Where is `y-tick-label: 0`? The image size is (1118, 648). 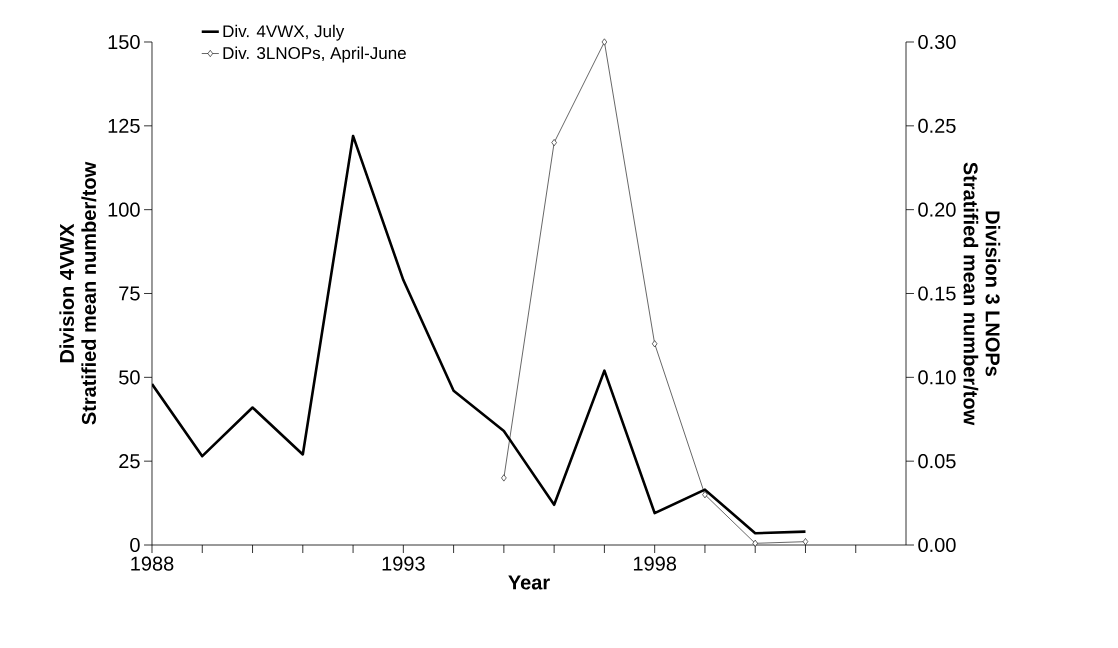 y-tick-label: 0 is located at coordinates (135, 545).